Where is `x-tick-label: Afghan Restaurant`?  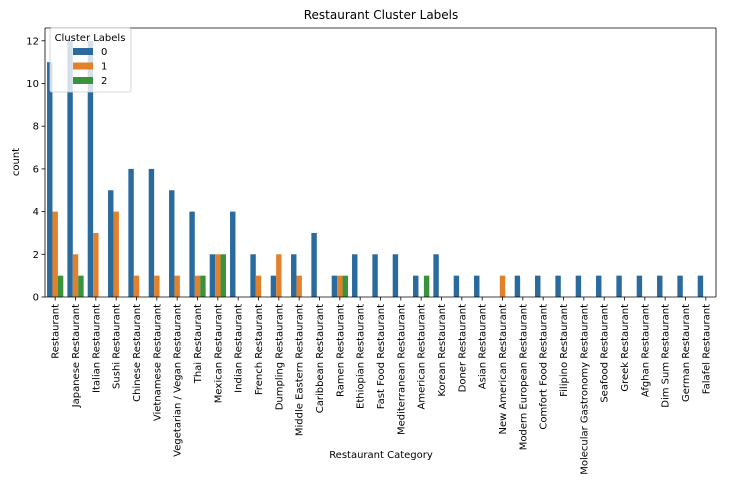 x-tick-label: Afghan Restaurant is located at coordinates (645, 350).